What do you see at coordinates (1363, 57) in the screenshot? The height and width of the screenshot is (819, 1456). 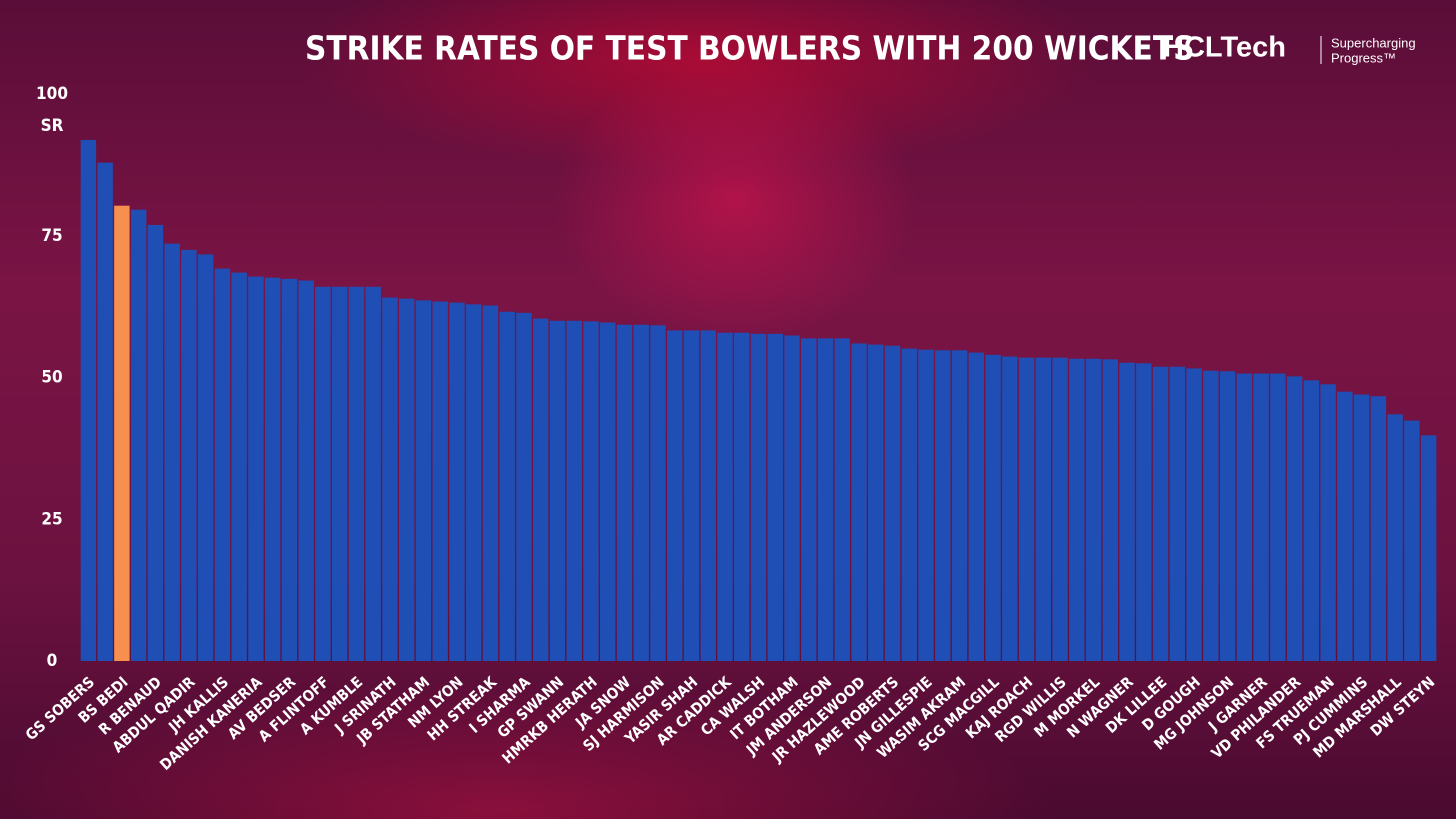 I see `tagline: Progress™` at bounding box center [1363, 57].